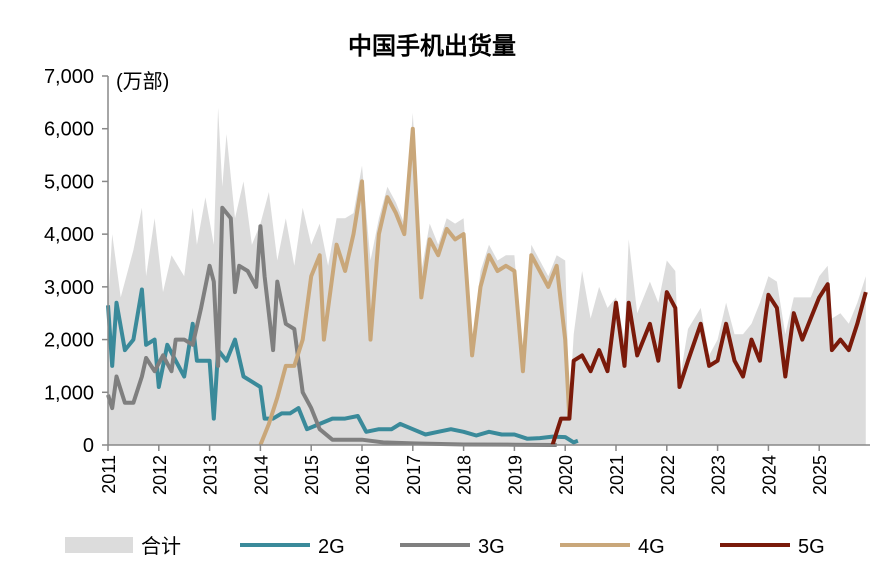 The width and height of the screenshot is (890, 586). I want to click on x-tick-label: 2013, so click(211, 475).